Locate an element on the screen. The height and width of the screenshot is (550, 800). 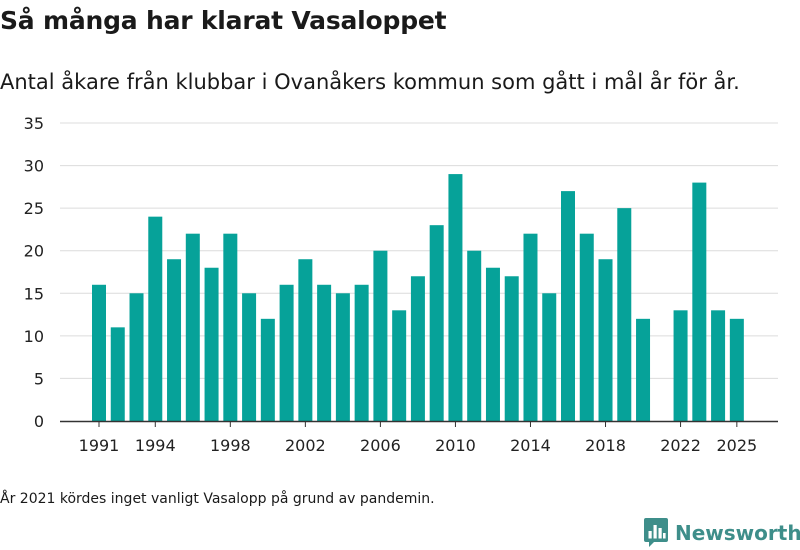
x-tick-label-2006: 2006 is located at coordinates (380, 445).